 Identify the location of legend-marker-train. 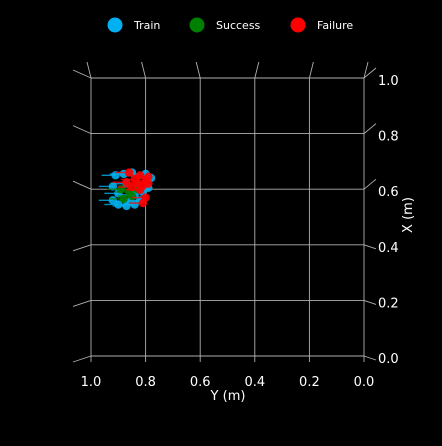
(115, 25).